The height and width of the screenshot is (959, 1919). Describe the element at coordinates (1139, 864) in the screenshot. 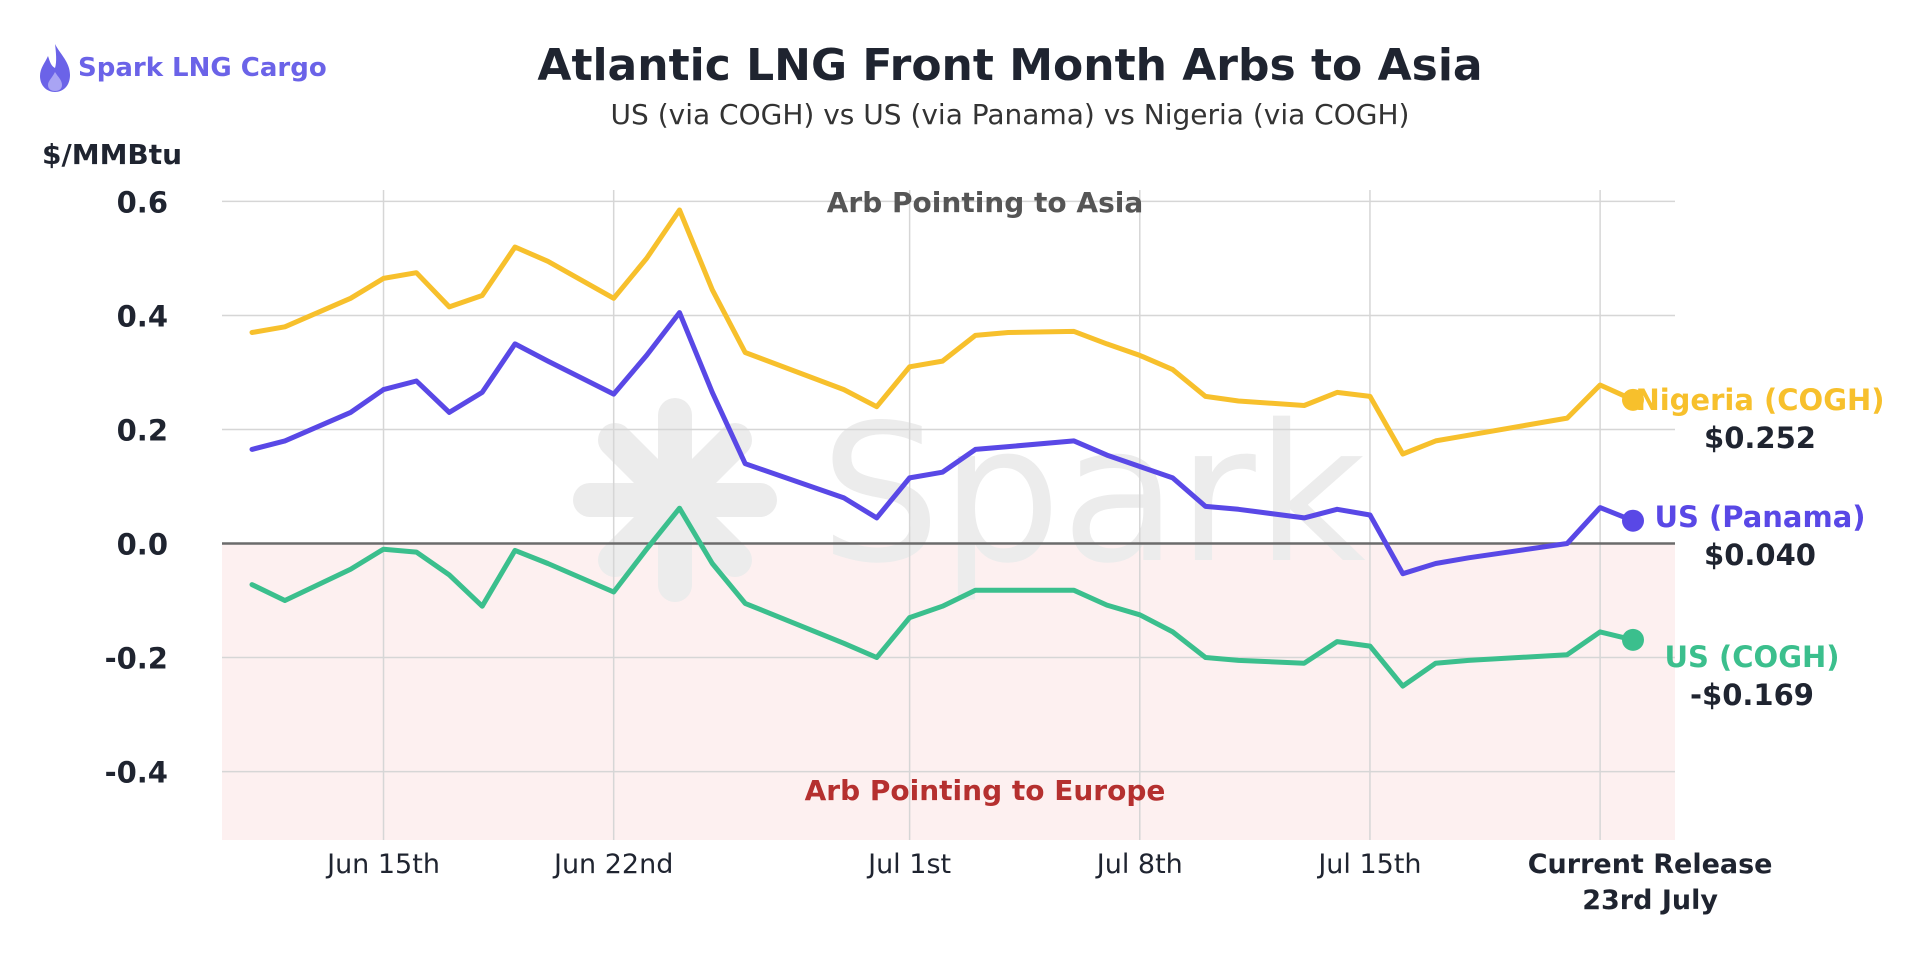

I see `x-tick-label: Jul 8th` at that location.